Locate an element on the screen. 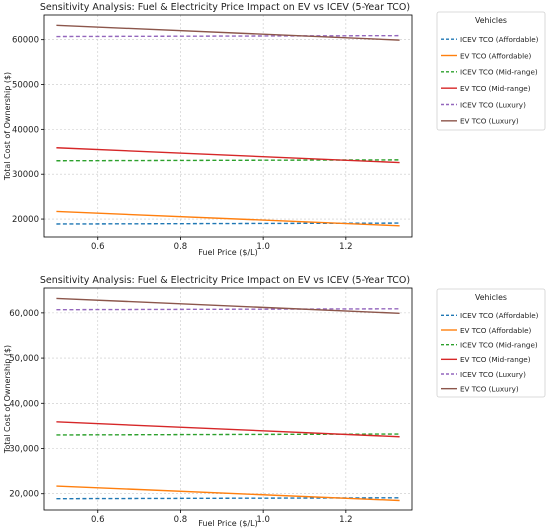 The width and height of the screenshot is (550, 528). y-tick-label: 40000 is located at coordinates (25, 130).